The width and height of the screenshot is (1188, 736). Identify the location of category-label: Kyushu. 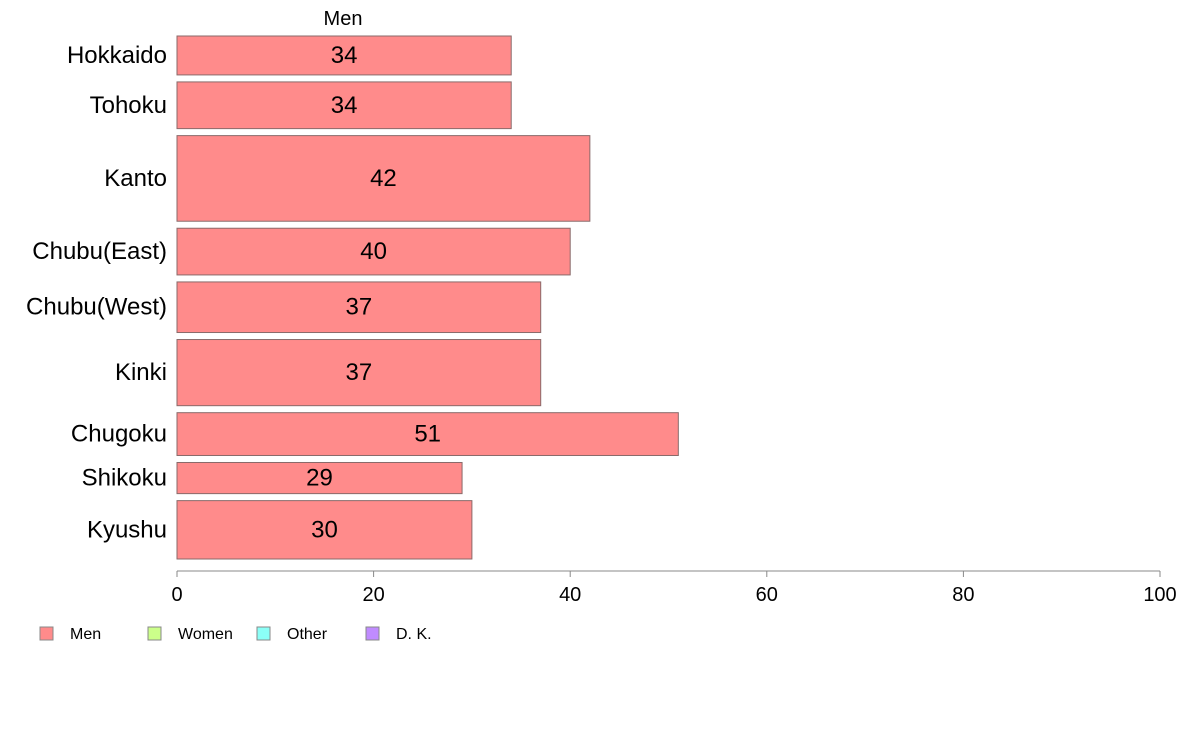
(127, 529).